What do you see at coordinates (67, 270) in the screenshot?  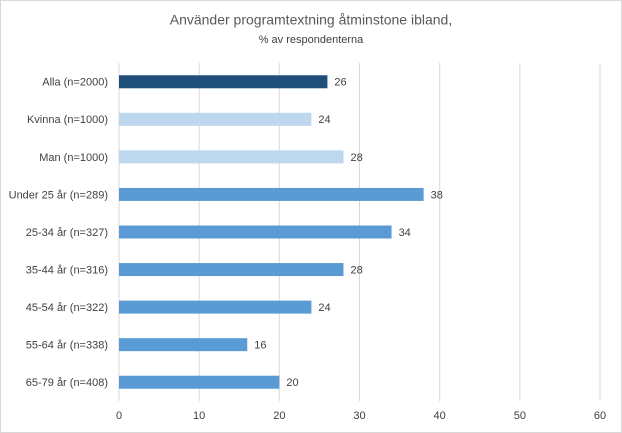 I see `y-tick-label: 35-44 år (n=316)` at bounding box center [67, 270].